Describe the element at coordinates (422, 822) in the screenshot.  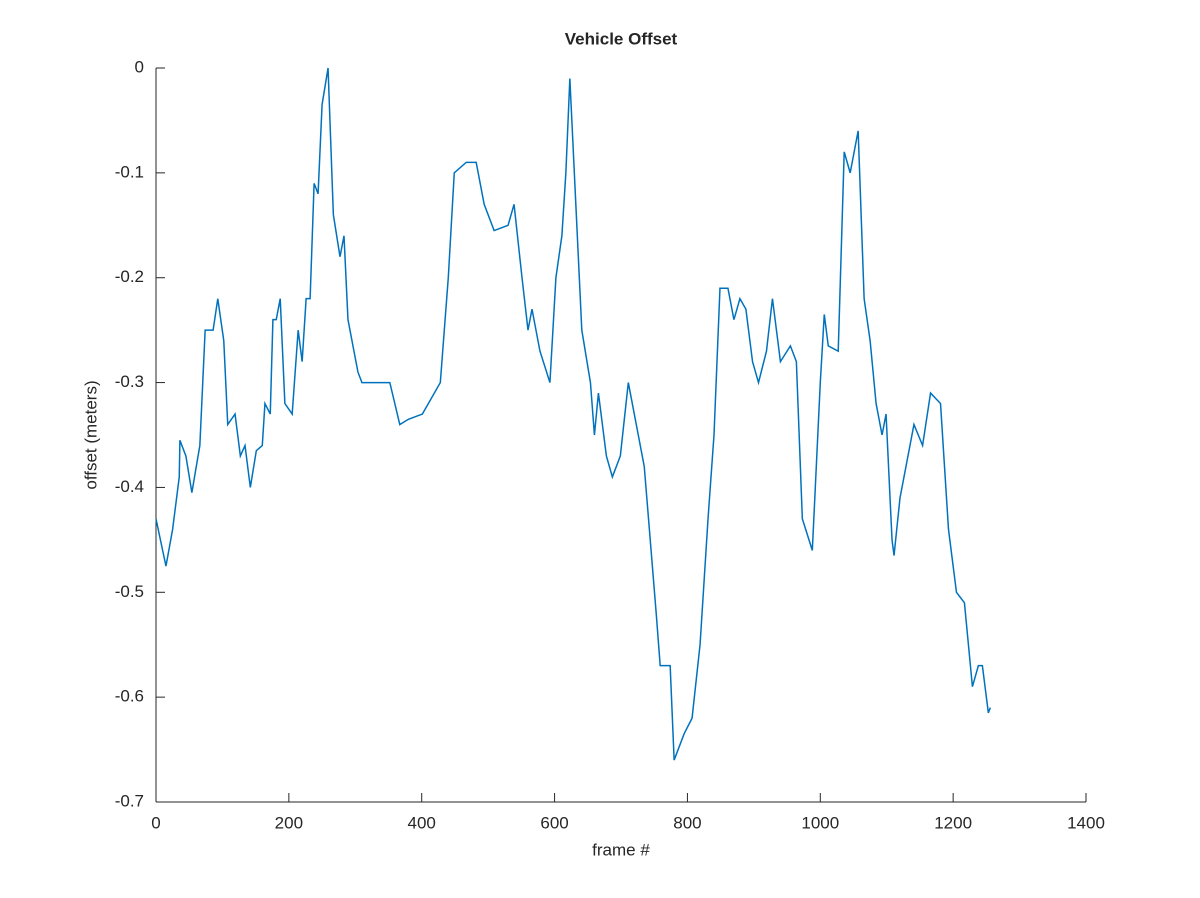
I see `x-tick-label: 400` at that location.